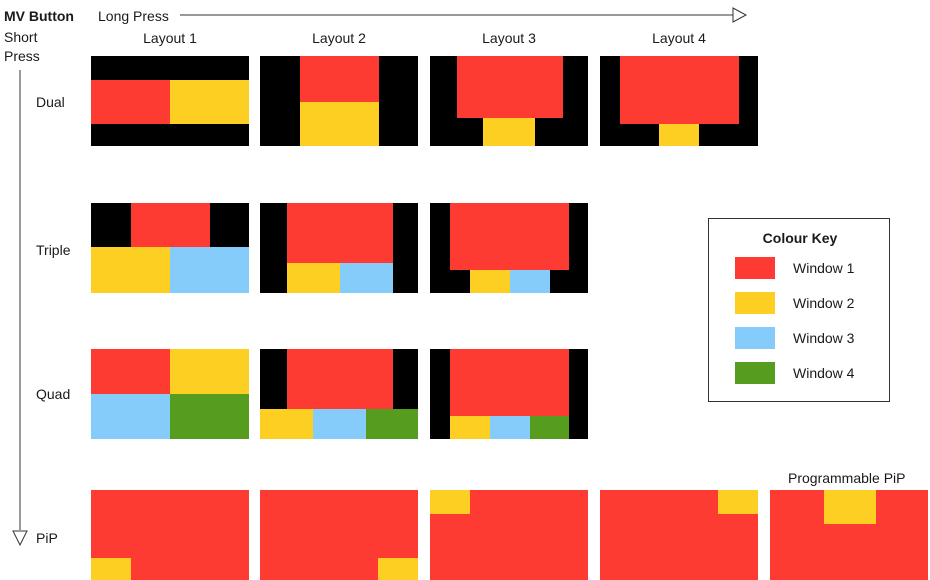 The width and height of the screenshot is (930, 580). What do you see at coordinates (755, 268) in the screenshot?
I see `window-1-swatch` at bounding box center [755, 268].